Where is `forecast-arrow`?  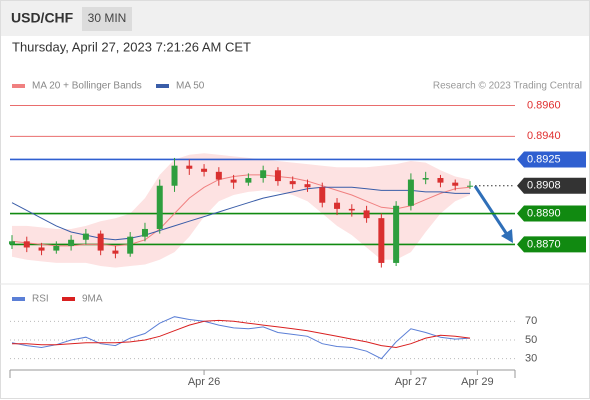
forecast-arrow is located at coordinates (491, 211).